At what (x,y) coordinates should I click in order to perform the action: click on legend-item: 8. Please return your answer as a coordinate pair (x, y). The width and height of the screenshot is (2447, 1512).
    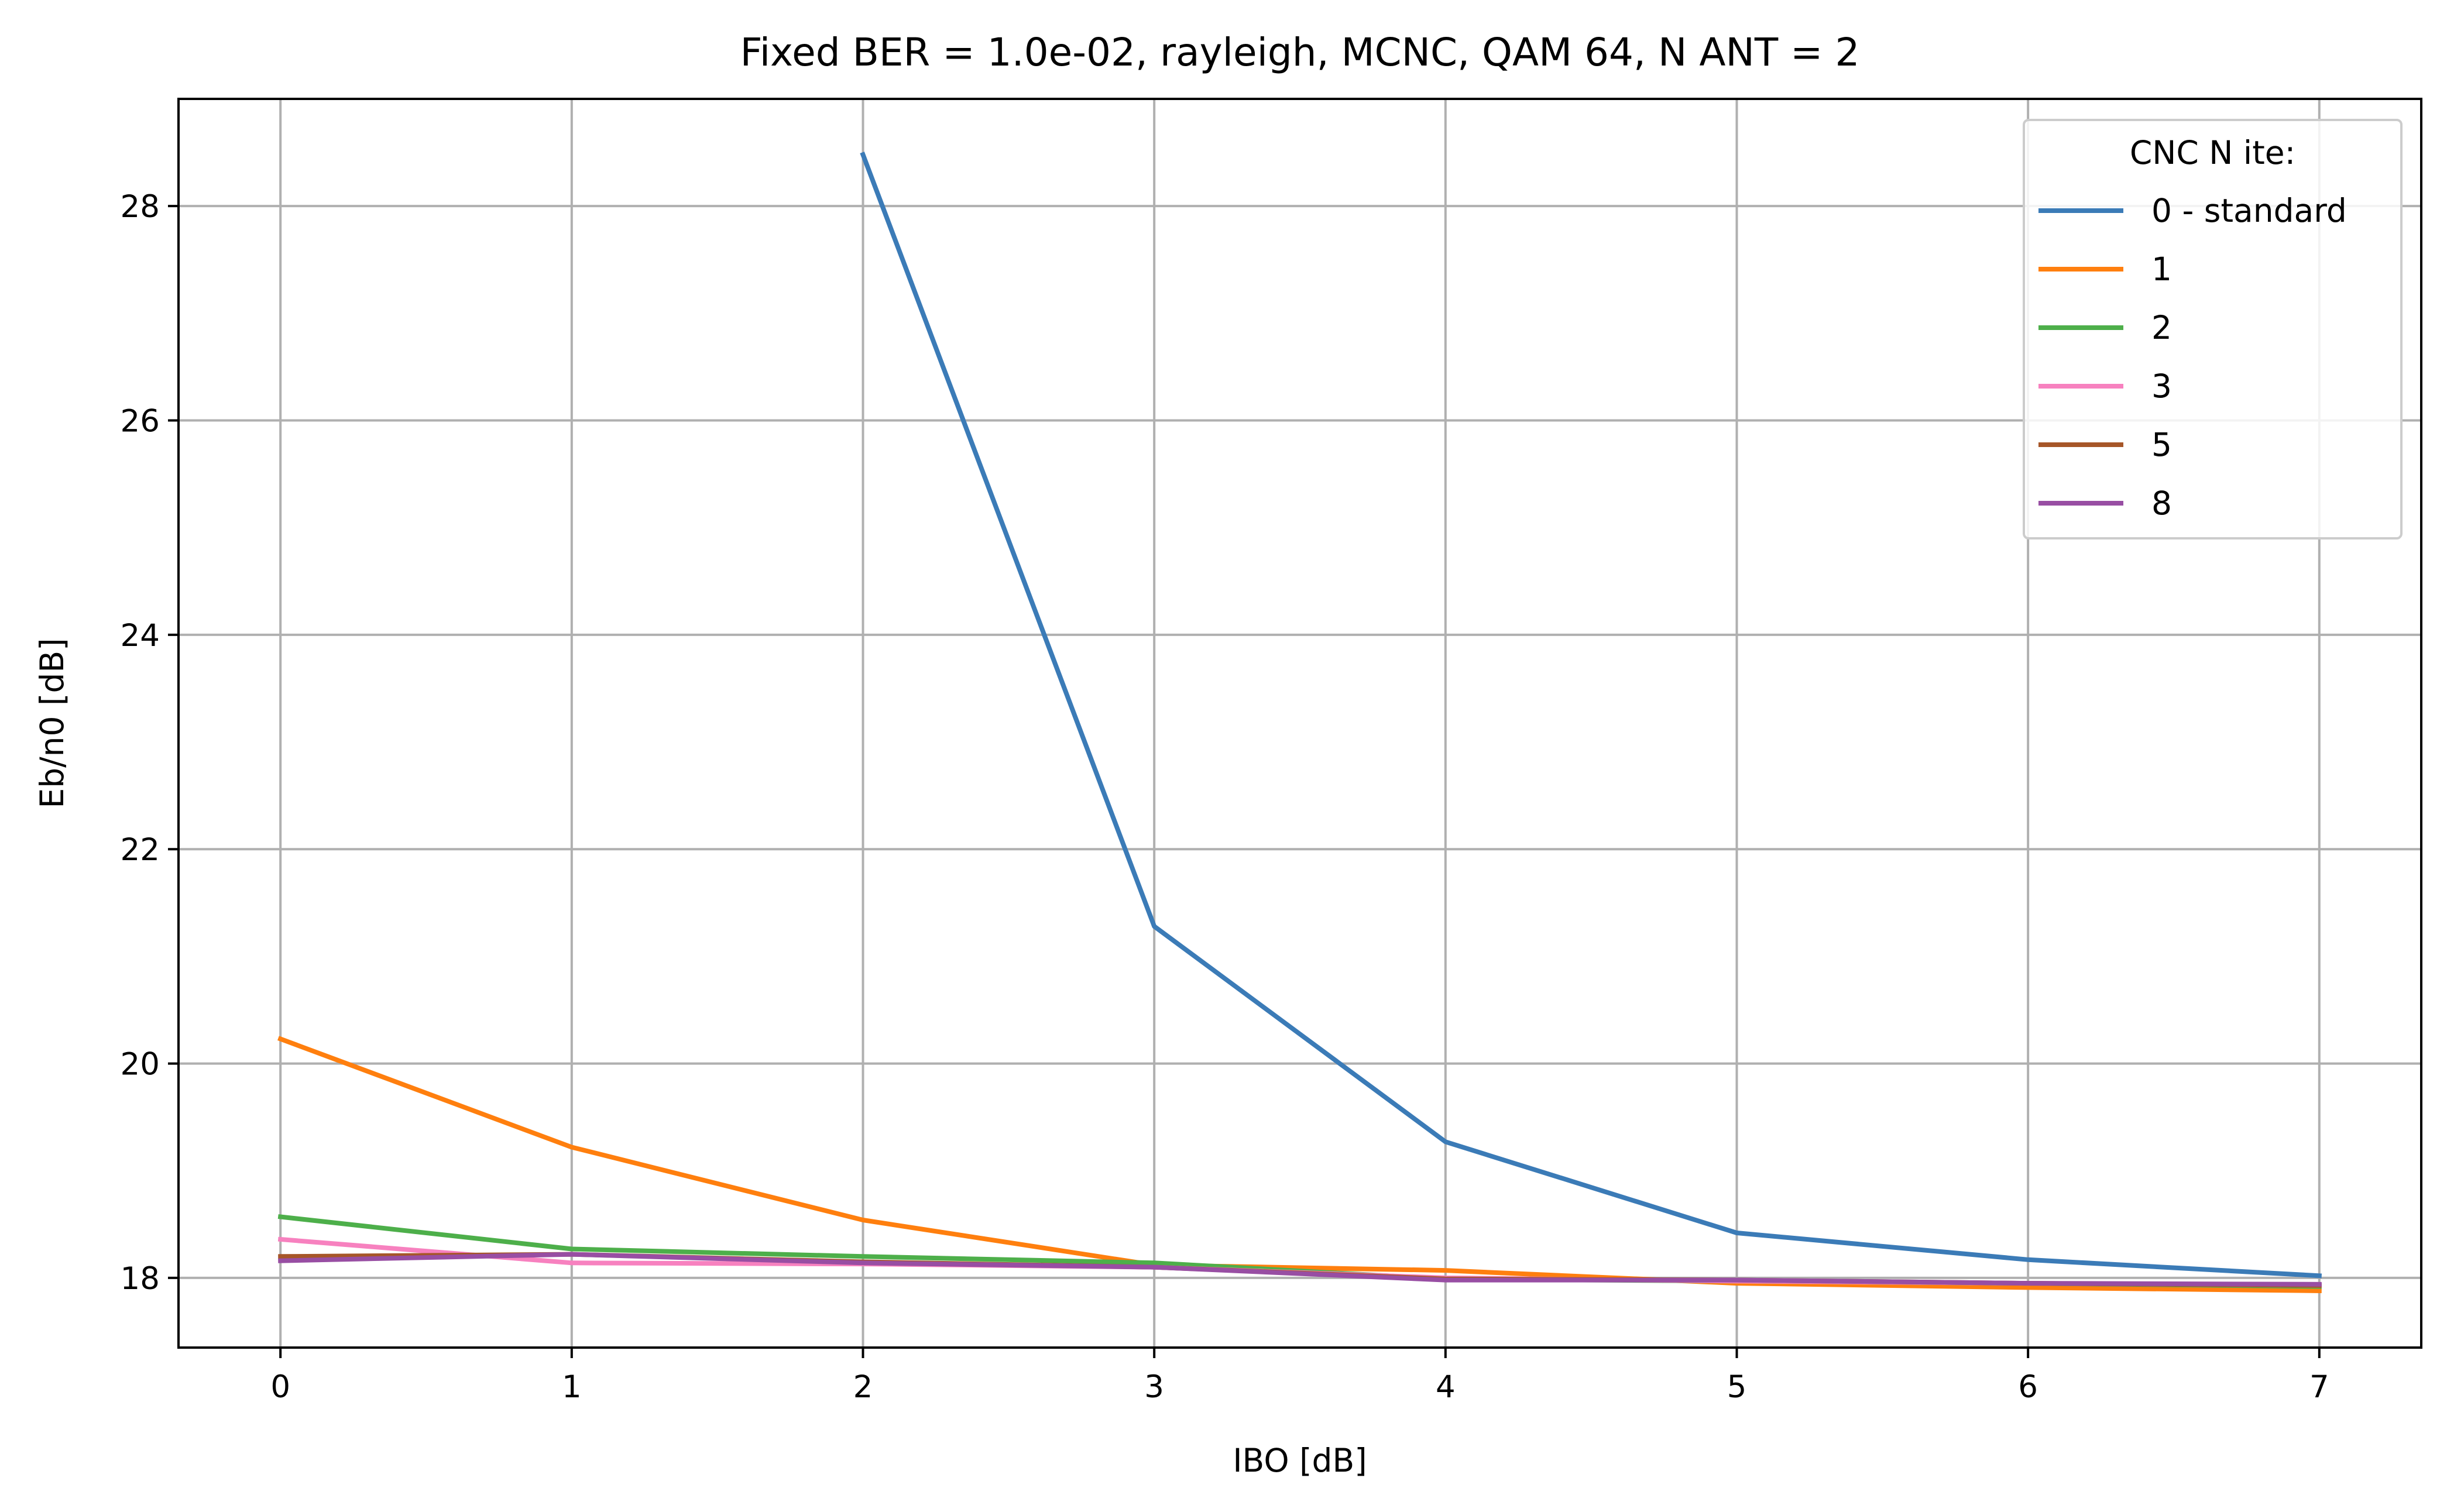
    Looking at the image, I should click on (2105, 503).